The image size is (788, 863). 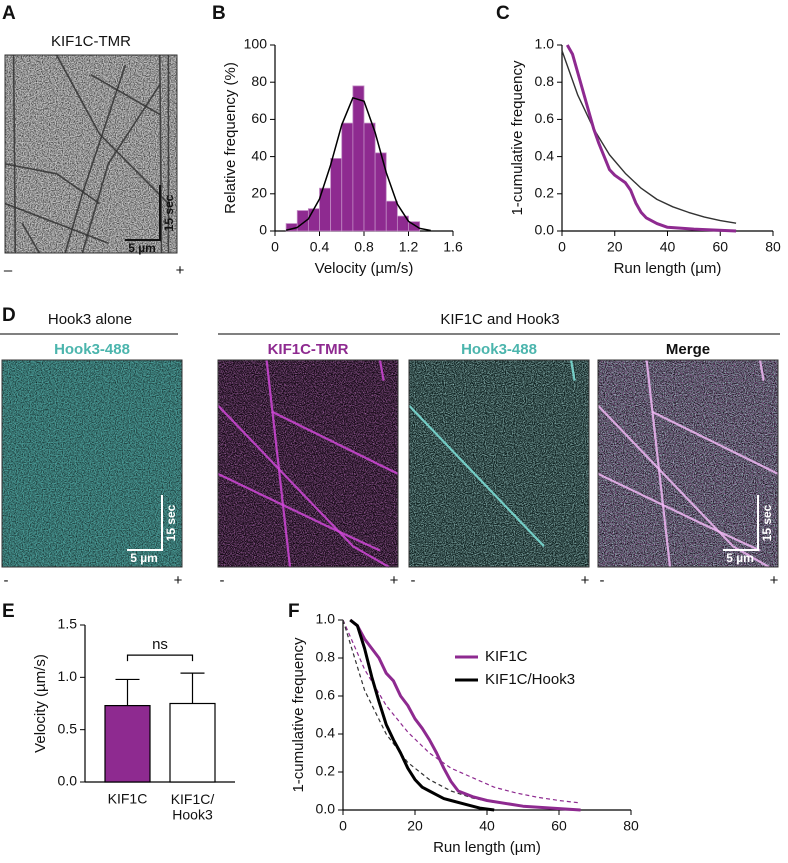 I want to click on y-tick-label: 80, so click(x=259, y=81).